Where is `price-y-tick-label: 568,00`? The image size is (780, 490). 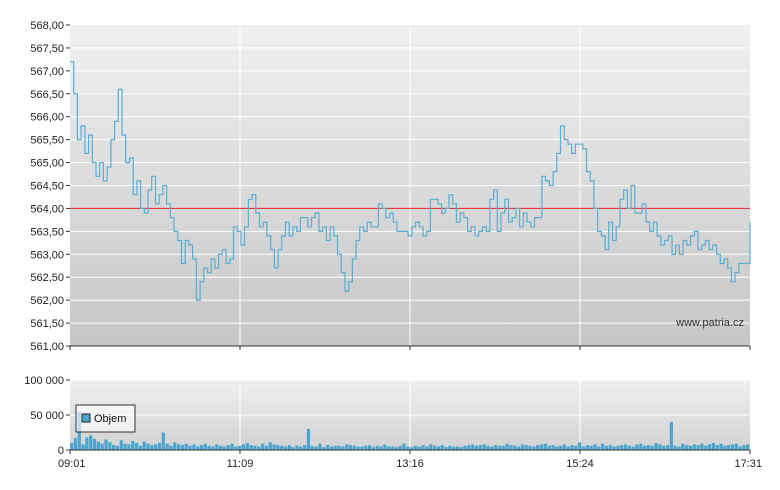 price-y-tick-label: 568,00 is located at coordinates (47, 26).